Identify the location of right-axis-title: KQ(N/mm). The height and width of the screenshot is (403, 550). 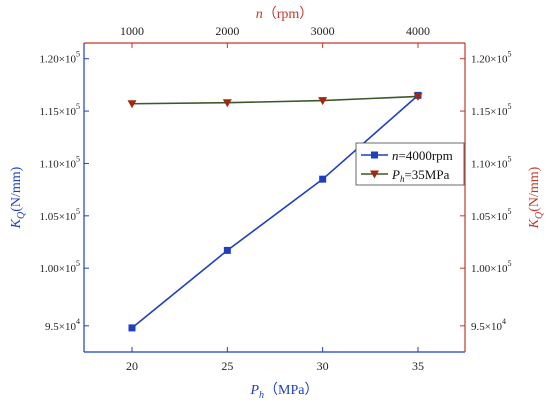
(536, 197).